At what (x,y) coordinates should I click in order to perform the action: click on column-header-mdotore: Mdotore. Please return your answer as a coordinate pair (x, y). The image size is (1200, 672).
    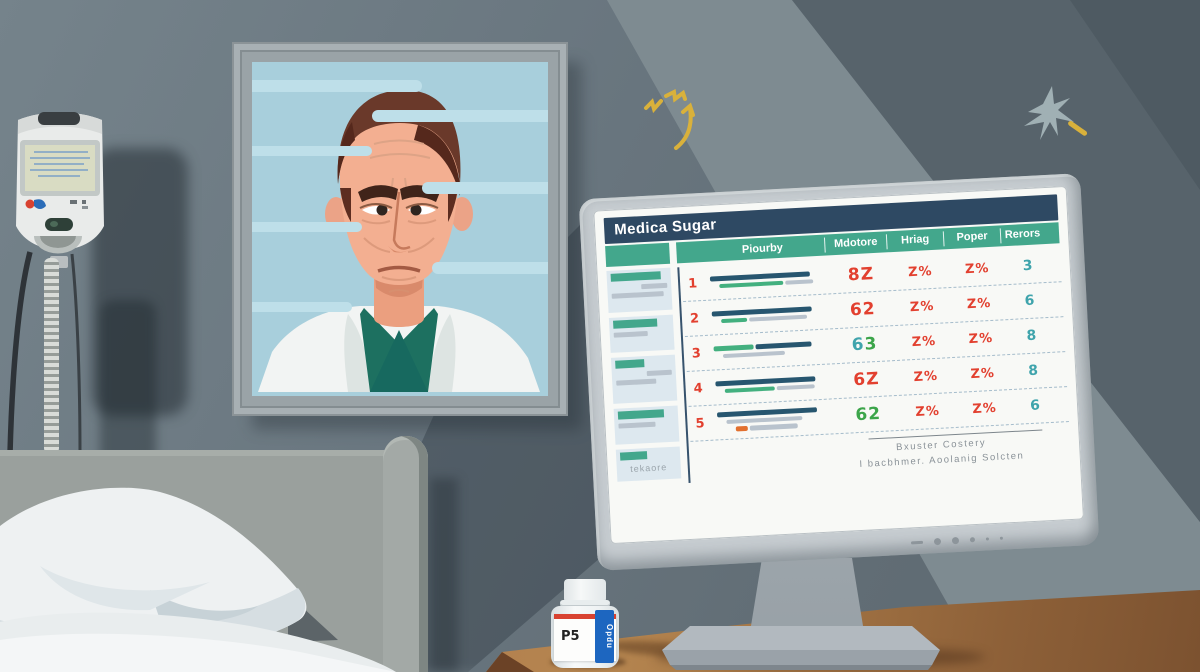
    Looking at the image, I should click on (855, 243).